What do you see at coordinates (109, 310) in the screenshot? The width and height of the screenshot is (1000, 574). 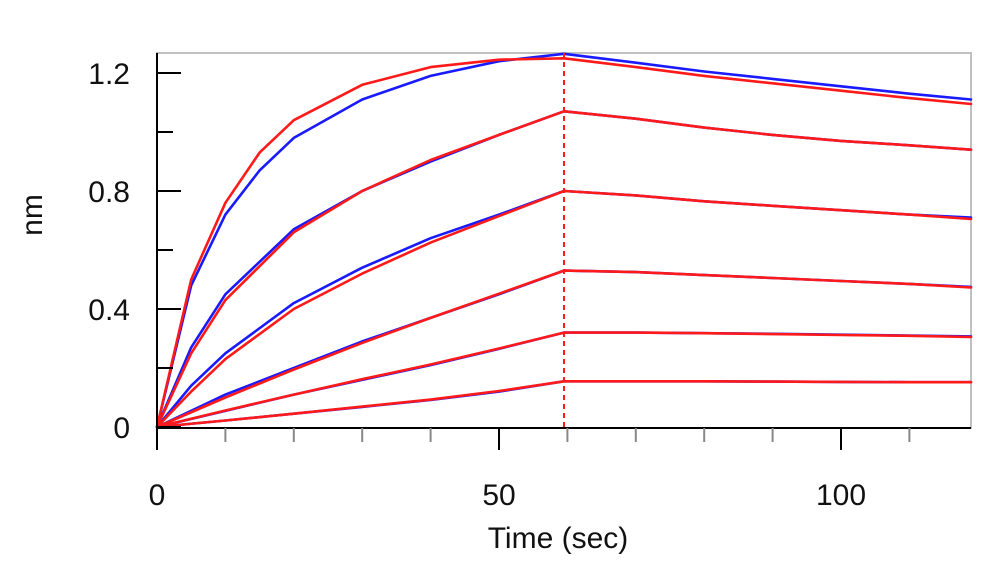 I see `y-tick-label: 0.4` at bounding box center [109, 310].